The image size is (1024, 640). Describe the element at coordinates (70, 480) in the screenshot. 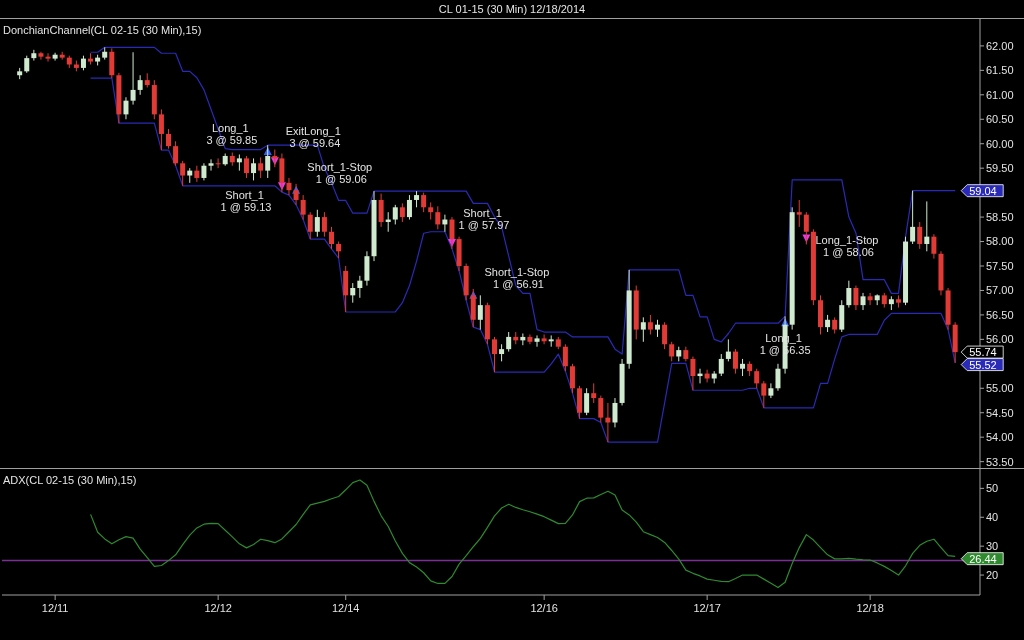

I see `text: ADX(CL 02-15 (30 Min),15)` at that location.